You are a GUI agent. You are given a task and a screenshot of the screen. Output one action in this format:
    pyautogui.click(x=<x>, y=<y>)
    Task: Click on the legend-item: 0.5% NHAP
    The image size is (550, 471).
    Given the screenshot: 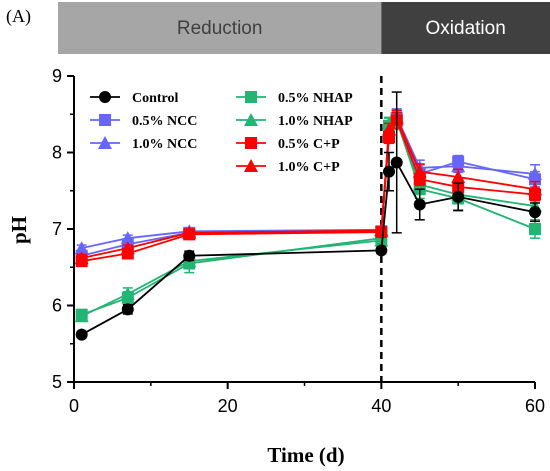 What is the action you would take?
    pyautogui.click(x=294, y=98)
    